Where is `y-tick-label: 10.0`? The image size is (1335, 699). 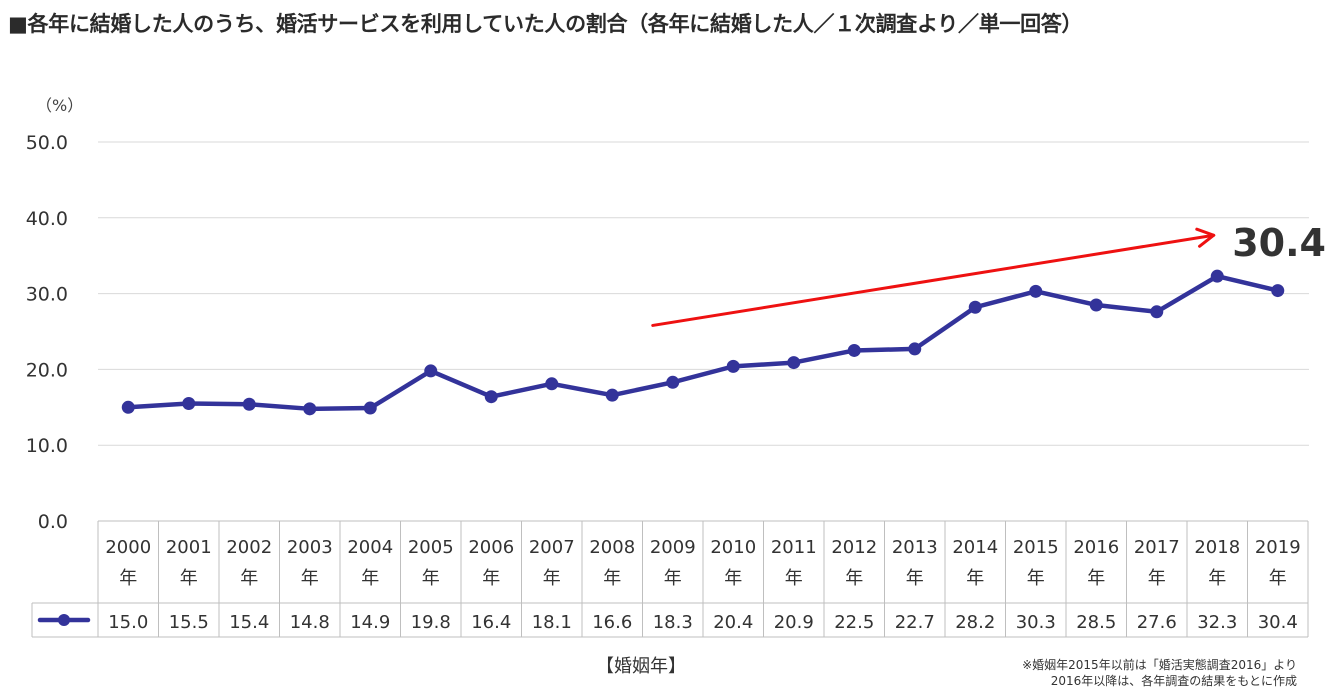 y-tick-label: 10.0 is located at coordinates (47, 446).